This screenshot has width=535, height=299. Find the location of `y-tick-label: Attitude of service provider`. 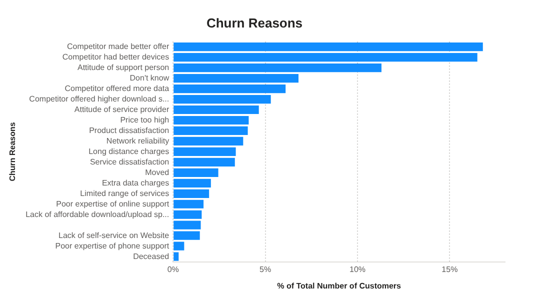

y-tick-label: Attitude of service provider is located at coordinates (122, 109).